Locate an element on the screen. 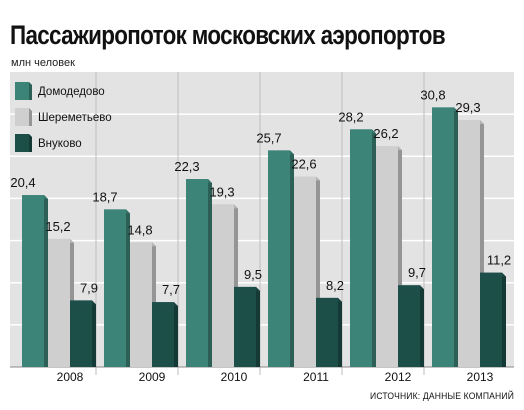  x-tick-label: 2011 is located at coordinates (316, 377).